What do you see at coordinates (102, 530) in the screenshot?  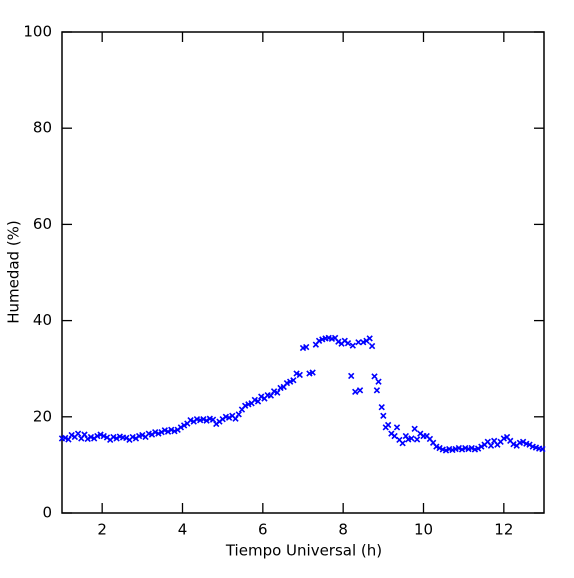 I see `x-tick-label: 2` at bounding box center [102, 530].